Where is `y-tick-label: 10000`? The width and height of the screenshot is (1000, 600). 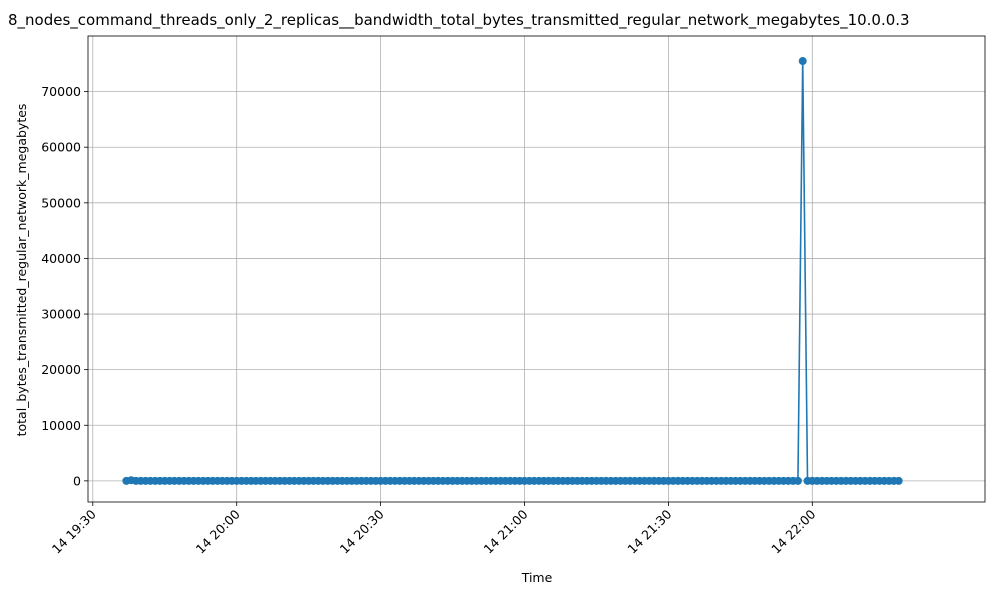 y-tick-label: 10000 is located at coordinates (61, 425).